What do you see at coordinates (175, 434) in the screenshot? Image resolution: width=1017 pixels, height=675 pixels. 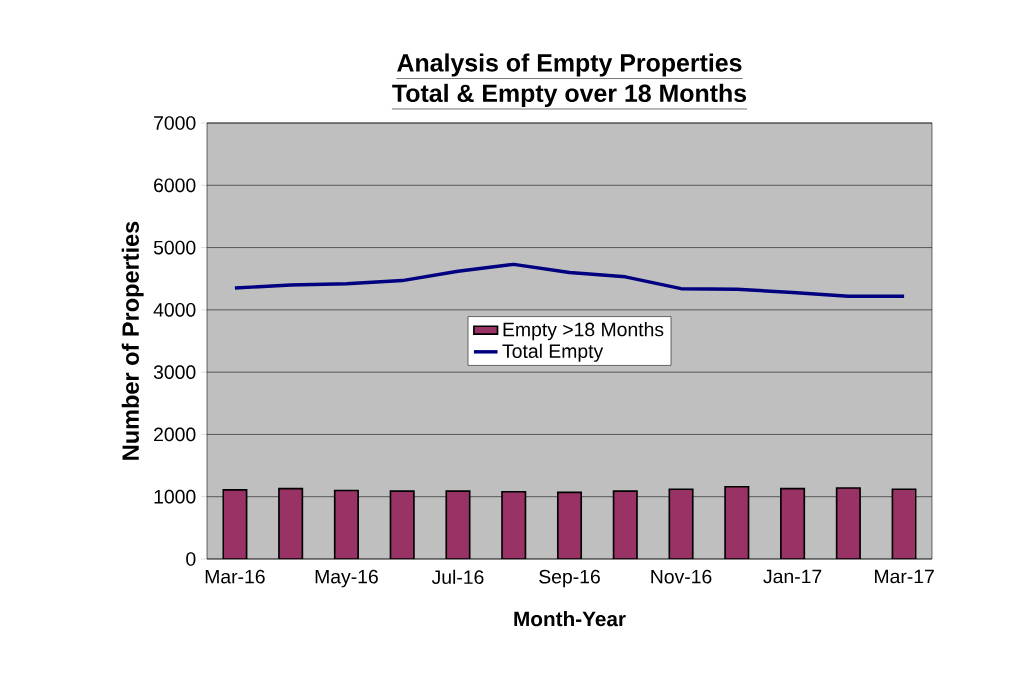 I see `y-tick-label: 2000` at bounding box center [175, 434].